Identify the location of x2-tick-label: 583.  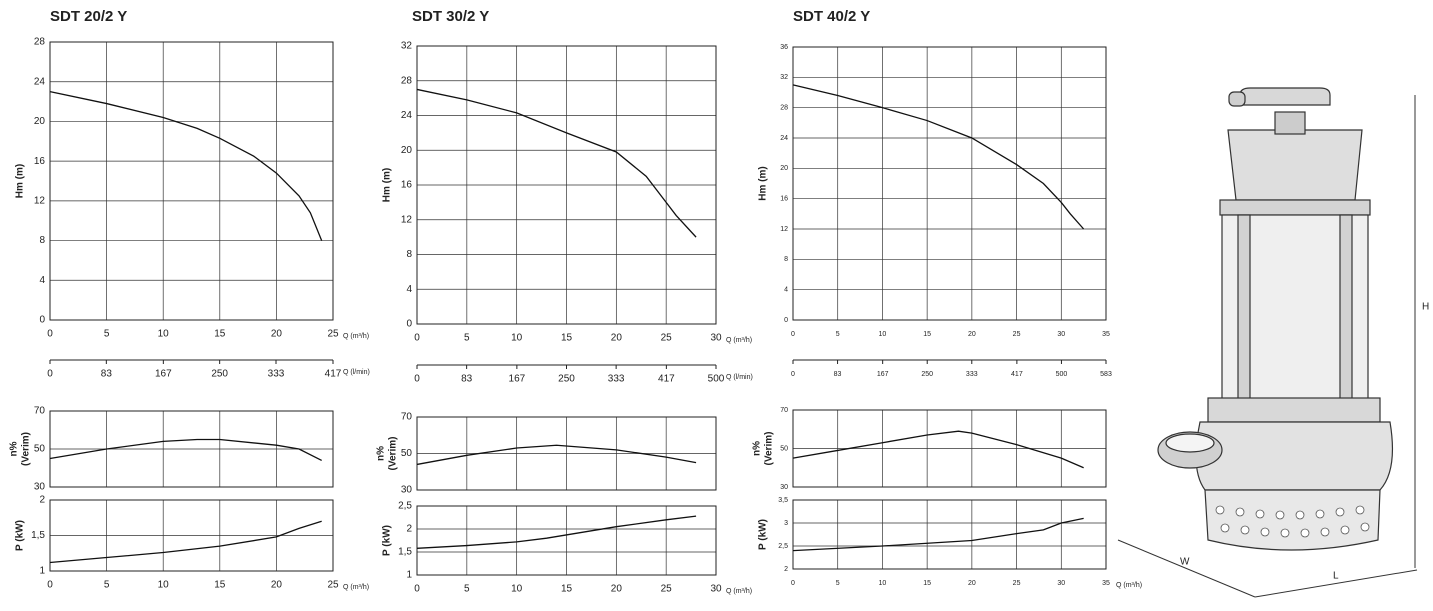
(1106, 374).